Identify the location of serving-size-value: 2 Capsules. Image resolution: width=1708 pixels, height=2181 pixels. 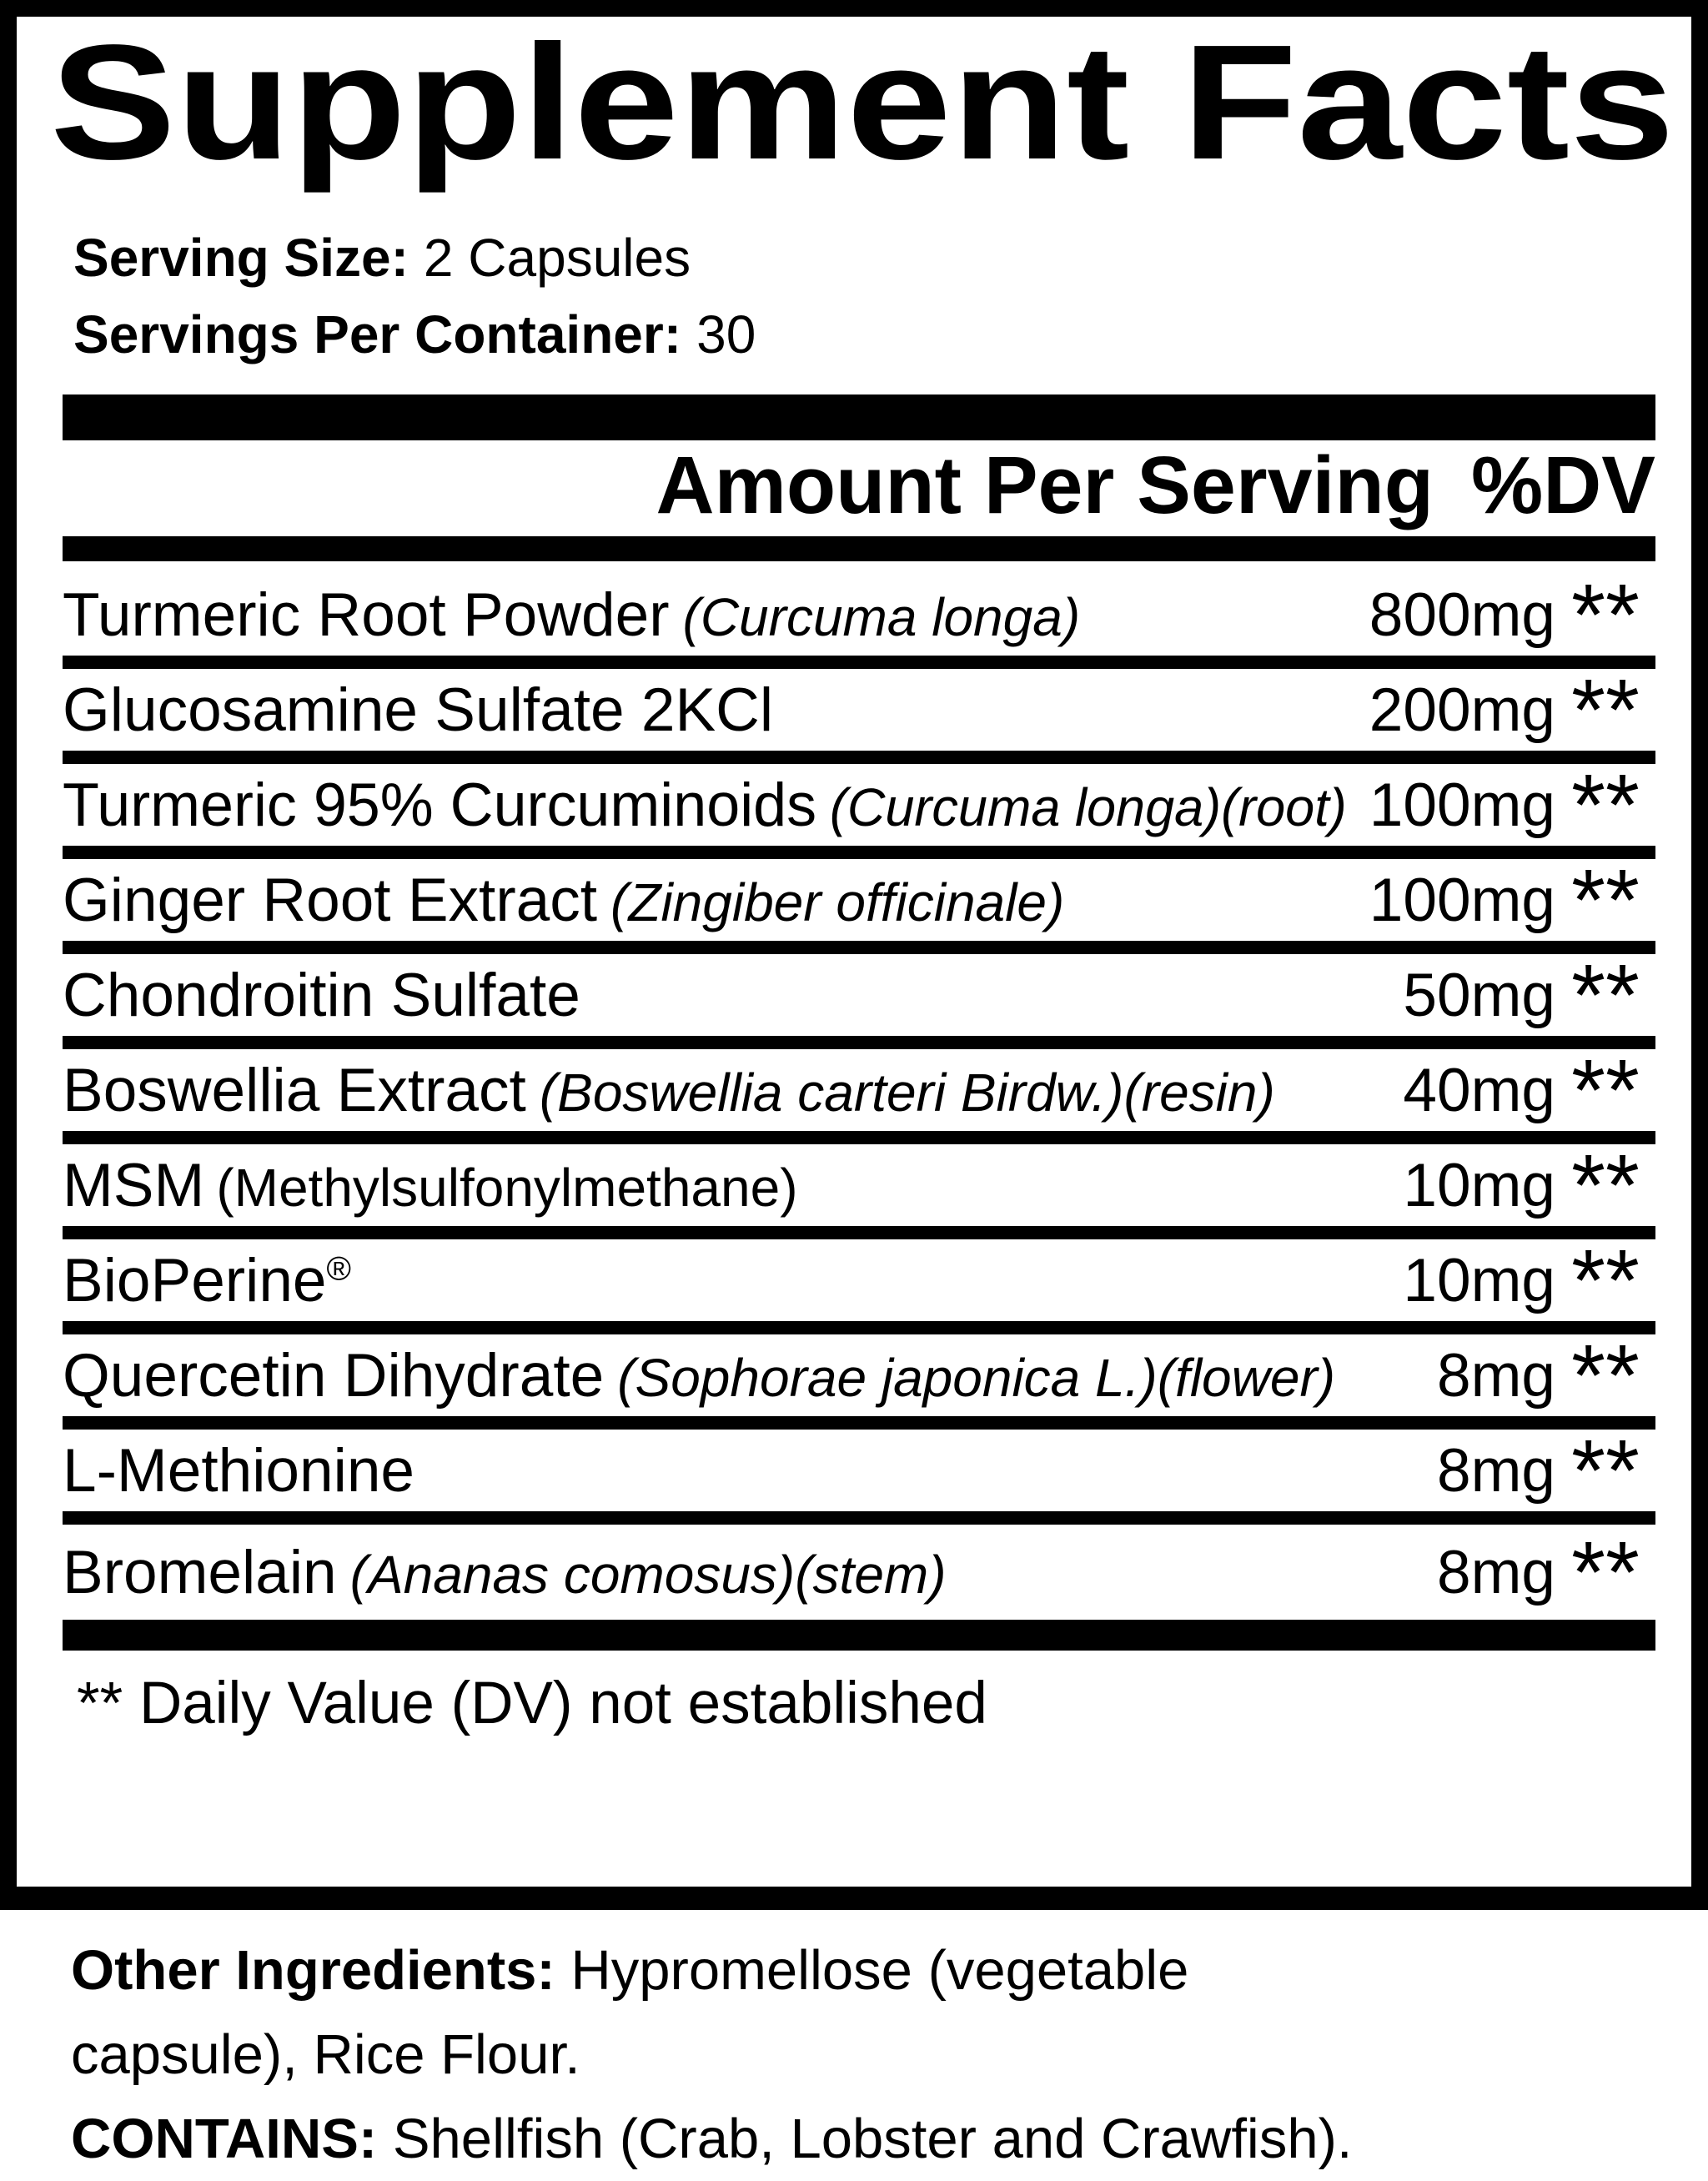
(557, 258).